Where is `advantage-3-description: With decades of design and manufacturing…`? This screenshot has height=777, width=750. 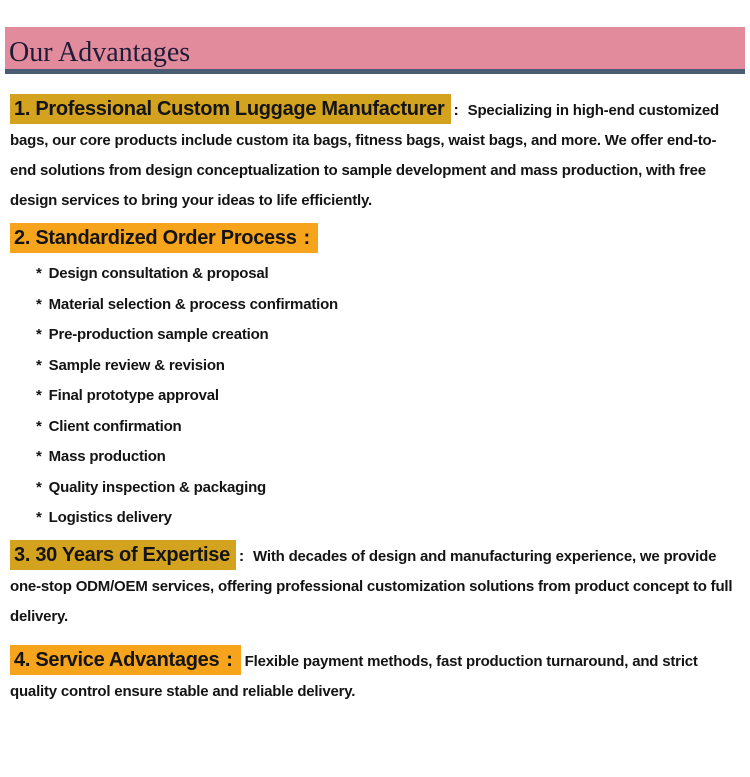
advantage-3-description: With decades of design and manufacturing… is located at coordinates (371, 586).